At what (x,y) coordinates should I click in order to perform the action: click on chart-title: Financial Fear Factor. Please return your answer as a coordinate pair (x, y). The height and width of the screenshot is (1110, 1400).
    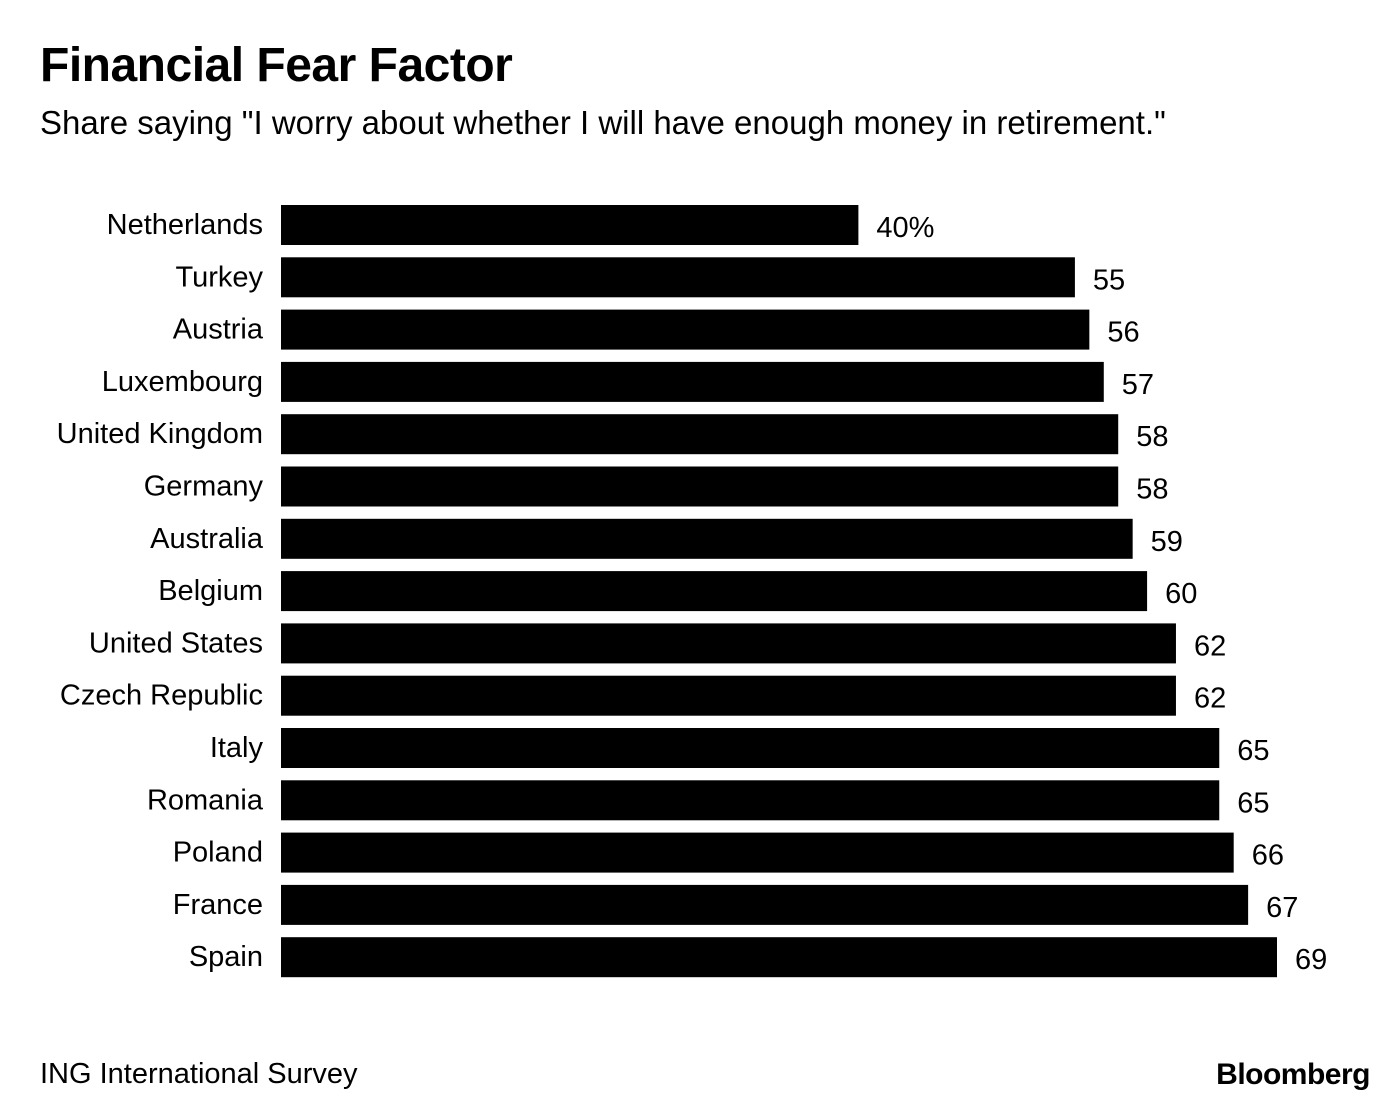
    Looking at the image, I should click on (276, 65).